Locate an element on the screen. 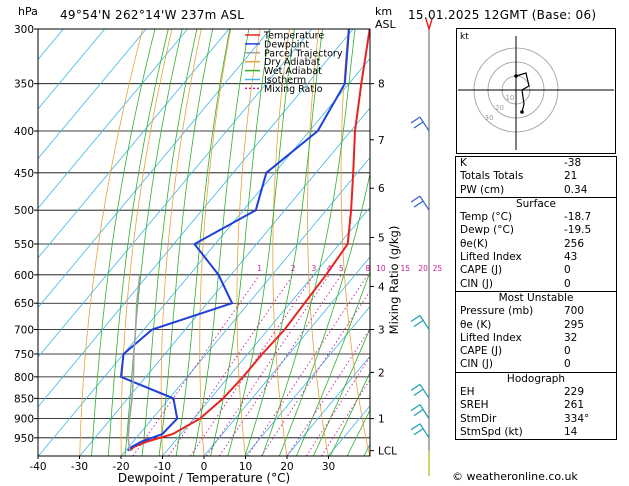 This screenshot has height=486, width=629. parcel-trajectory-line is located at coordinates (134, 362).